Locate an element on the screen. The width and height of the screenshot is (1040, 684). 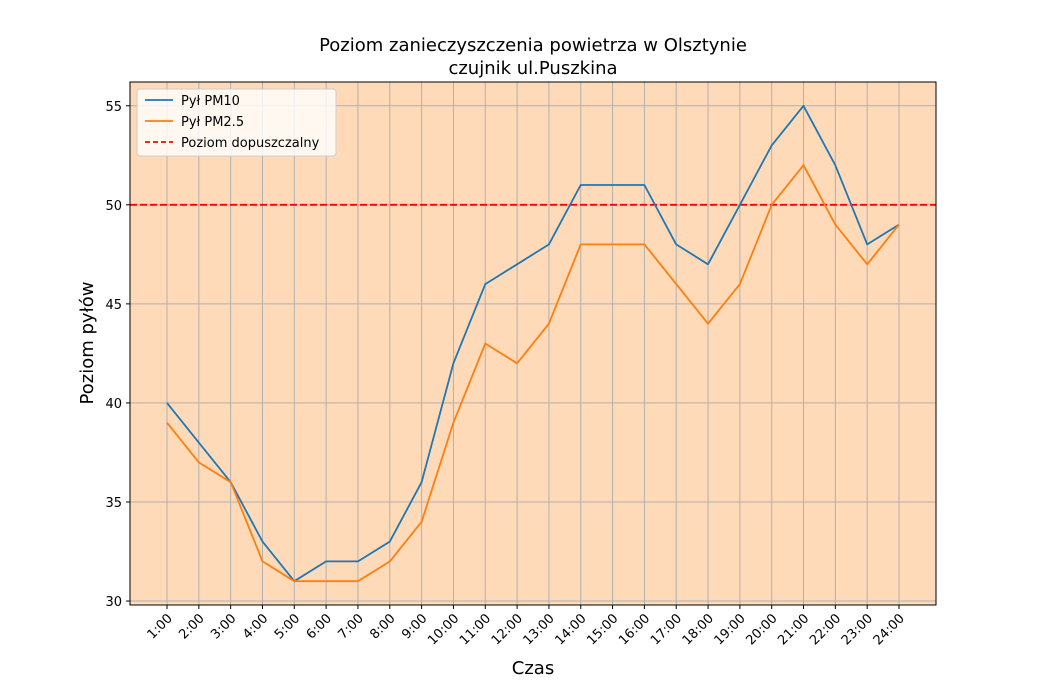
x-tick-label: 16:00 is located at coordinates (634, 629).